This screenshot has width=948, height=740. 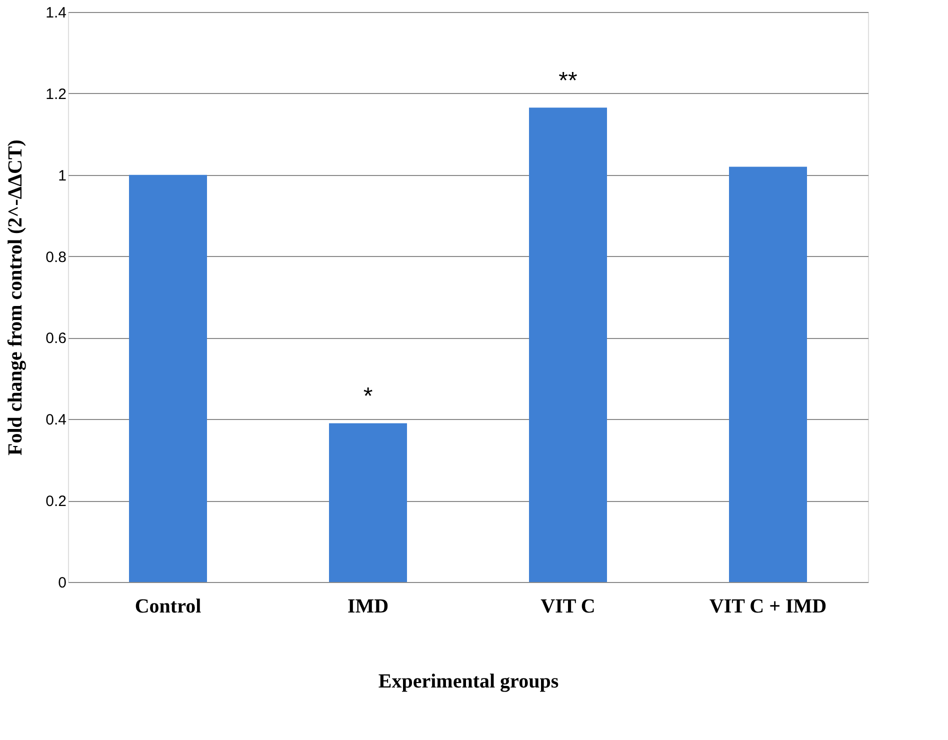 What do you see at coordinates (568, 607) in the screenshot?
I see `x-tick-label: VIT C` at bounding box center [568, 607].